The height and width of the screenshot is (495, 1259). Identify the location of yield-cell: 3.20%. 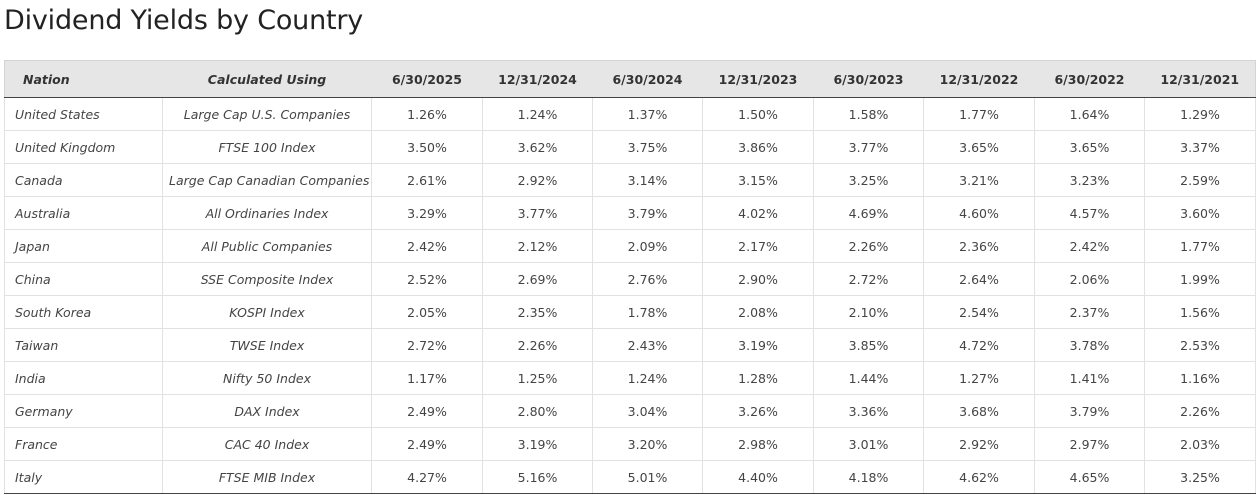
(647, 444).